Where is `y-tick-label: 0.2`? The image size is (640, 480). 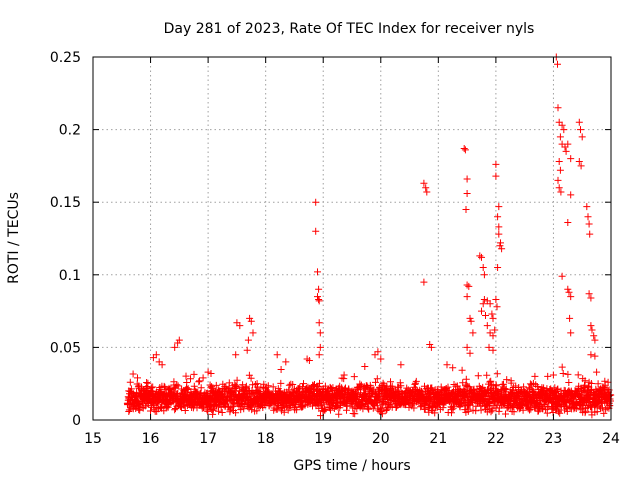 y-tick-label: 0.2 is located at coordinates (70, 131).